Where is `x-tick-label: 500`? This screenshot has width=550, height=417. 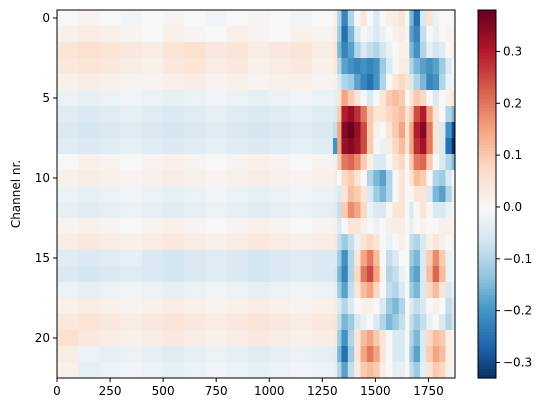 x-tick-label: 500 is located at coordinates (163, 391).